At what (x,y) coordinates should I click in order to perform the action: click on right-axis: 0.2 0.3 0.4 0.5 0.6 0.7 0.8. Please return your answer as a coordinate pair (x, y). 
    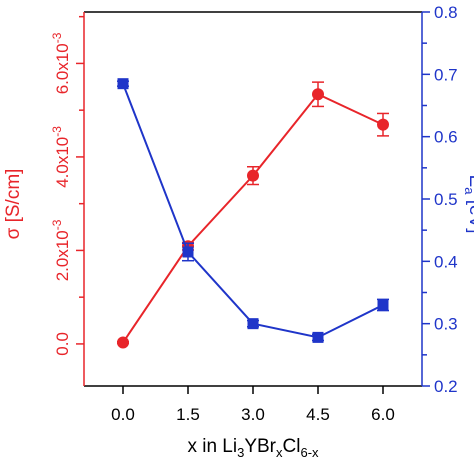
    Looking at the image, I should click on (440, 199).